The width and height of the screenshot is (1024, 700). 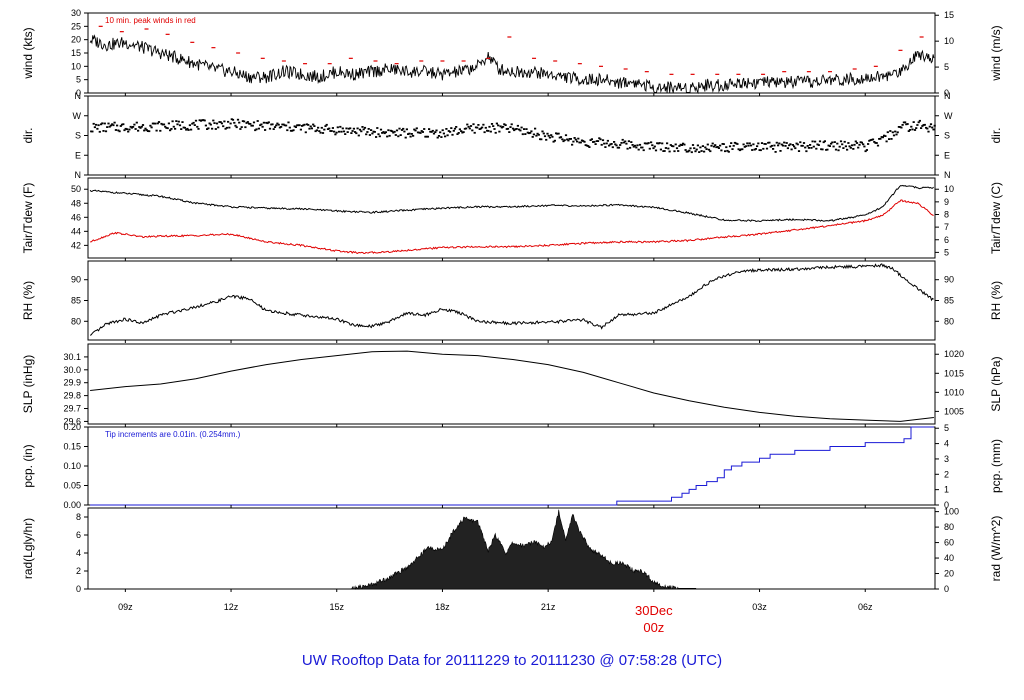 I want to click on precipitation-right-tick-label: 5, so click(x=946, y=428).